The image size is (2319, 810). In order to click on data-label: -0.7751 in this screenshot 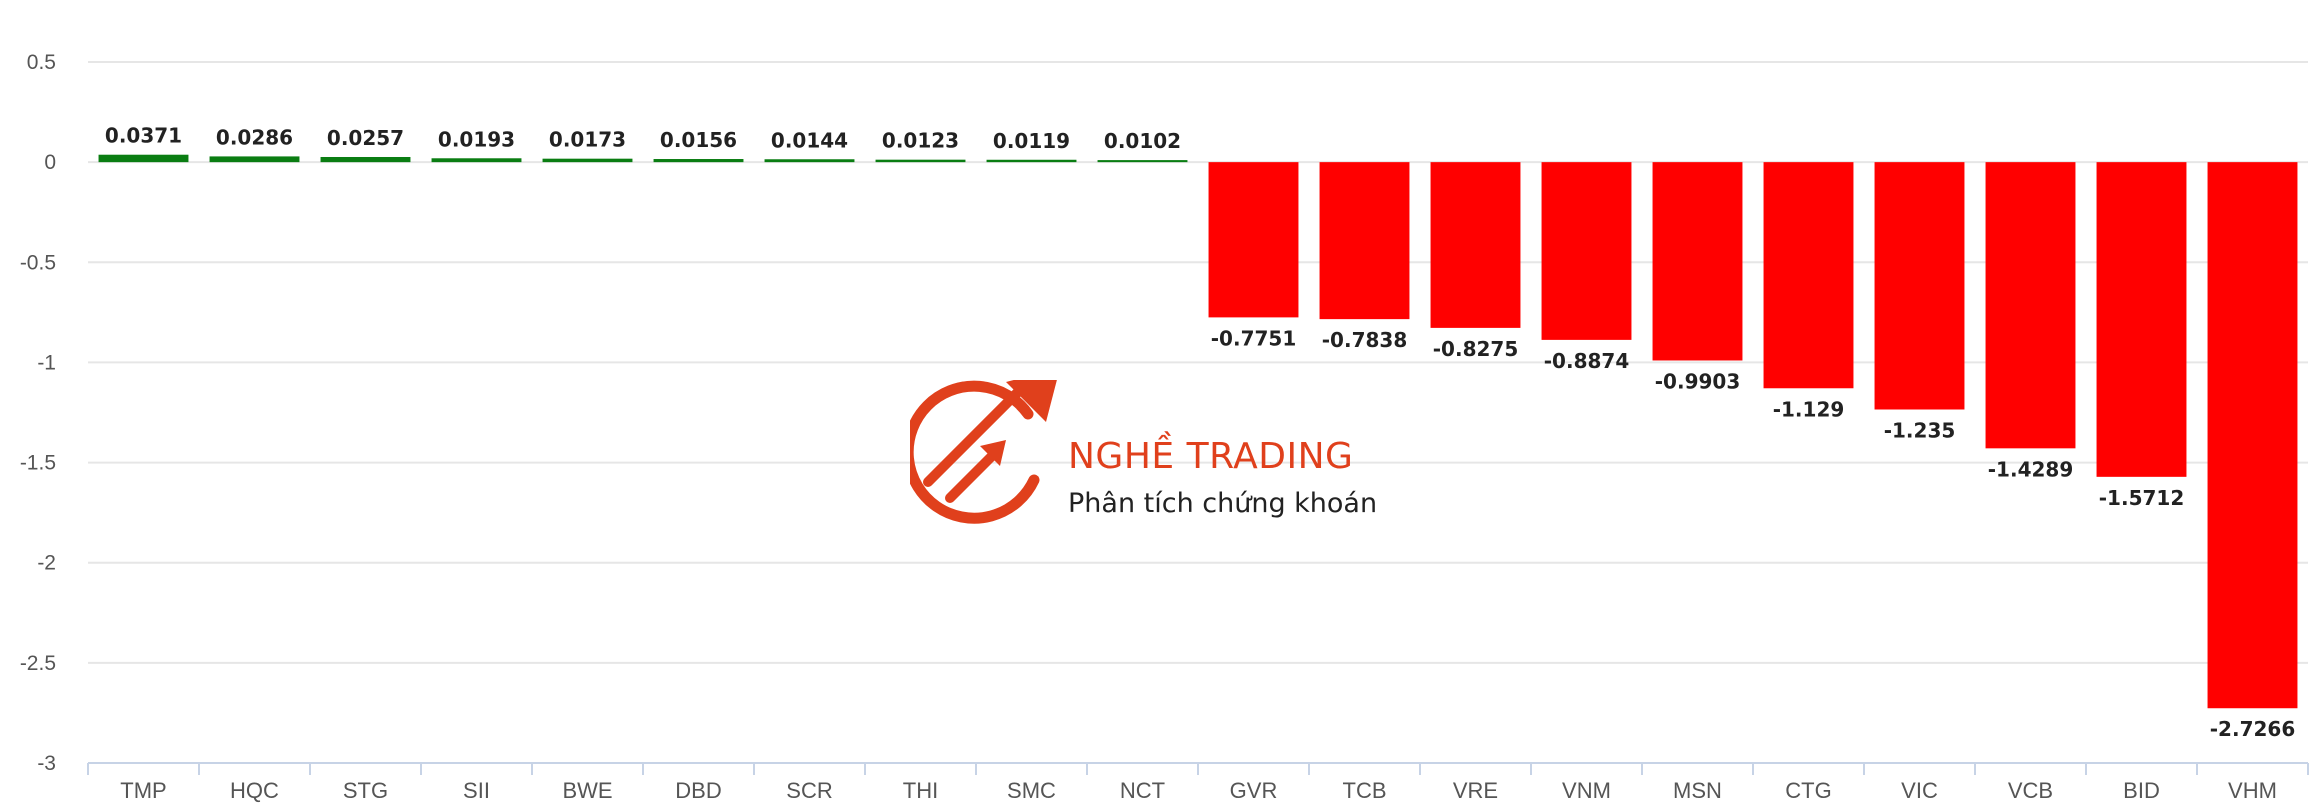, I will do `click(1253, 338)`.